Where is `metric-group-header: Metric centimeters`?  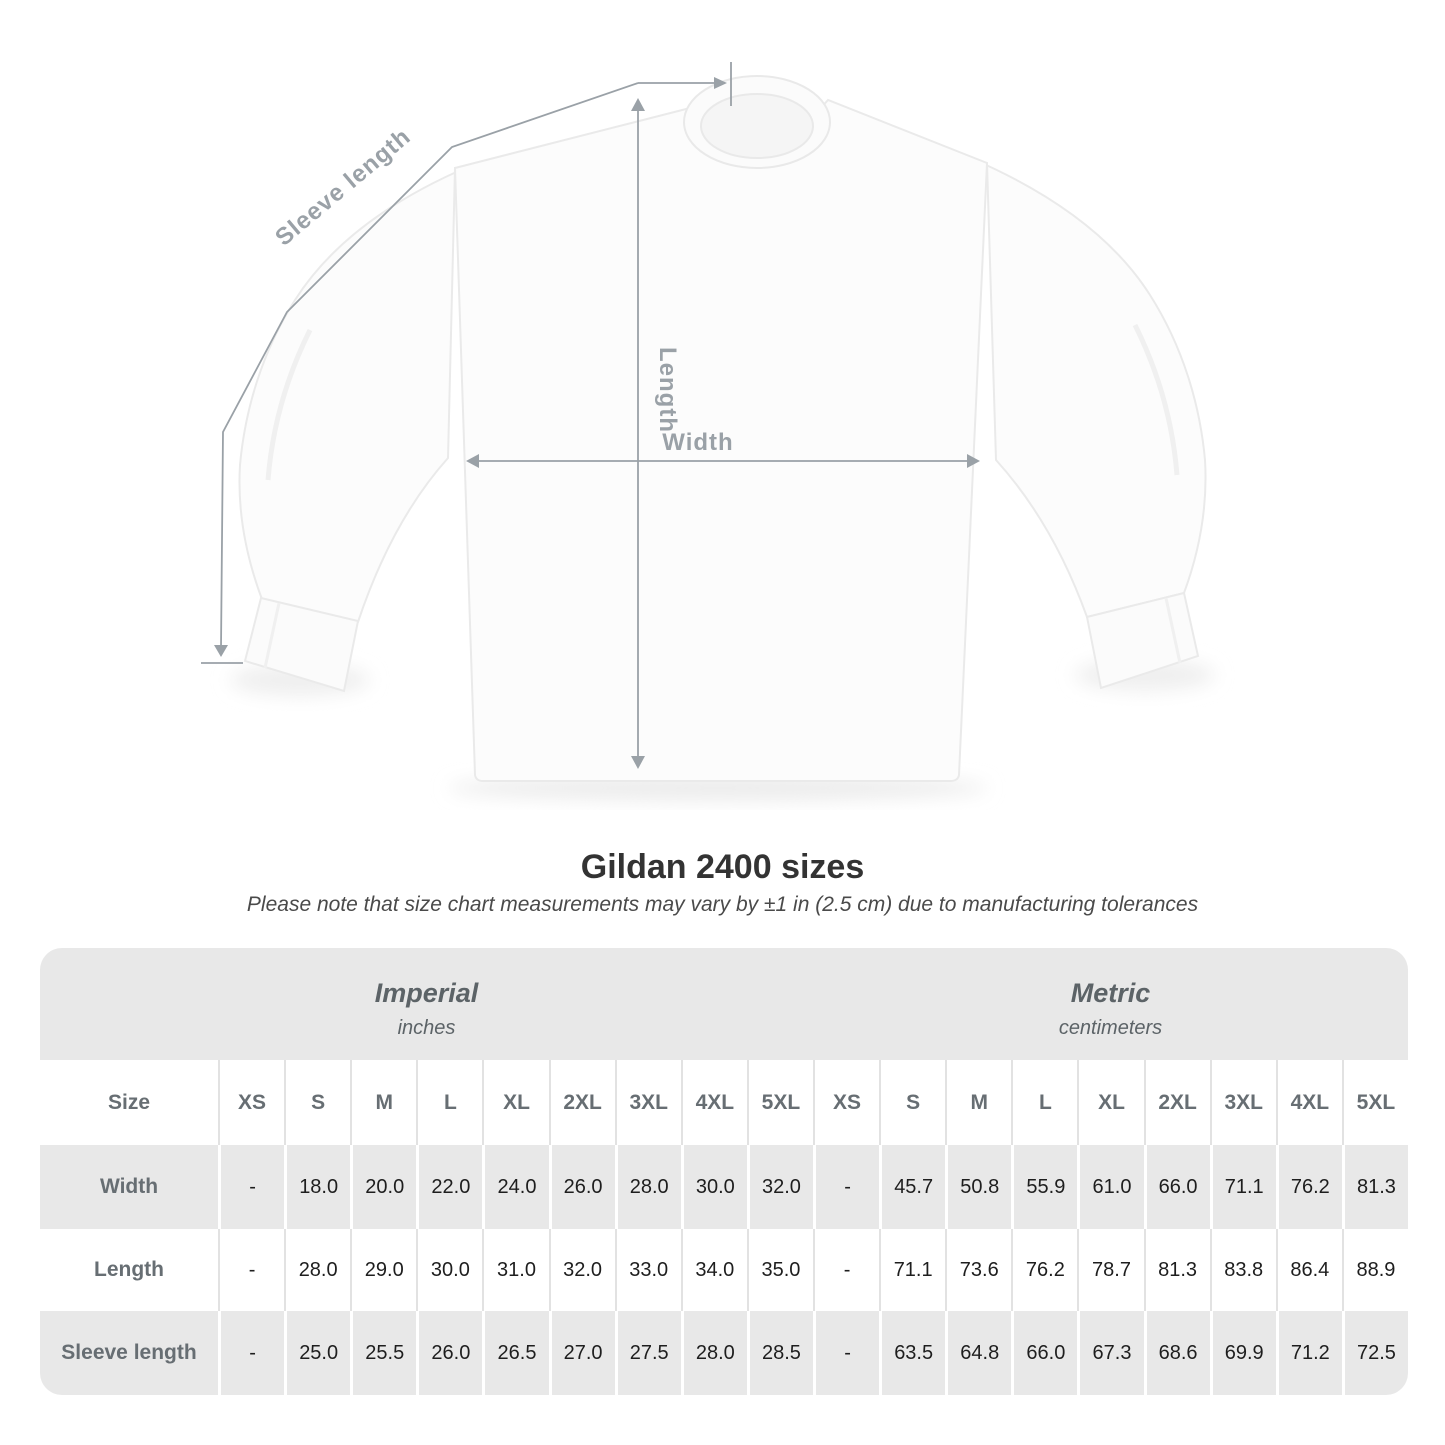 metric-group-header: Metric centimeters is located at coordinates (1110, 1004).